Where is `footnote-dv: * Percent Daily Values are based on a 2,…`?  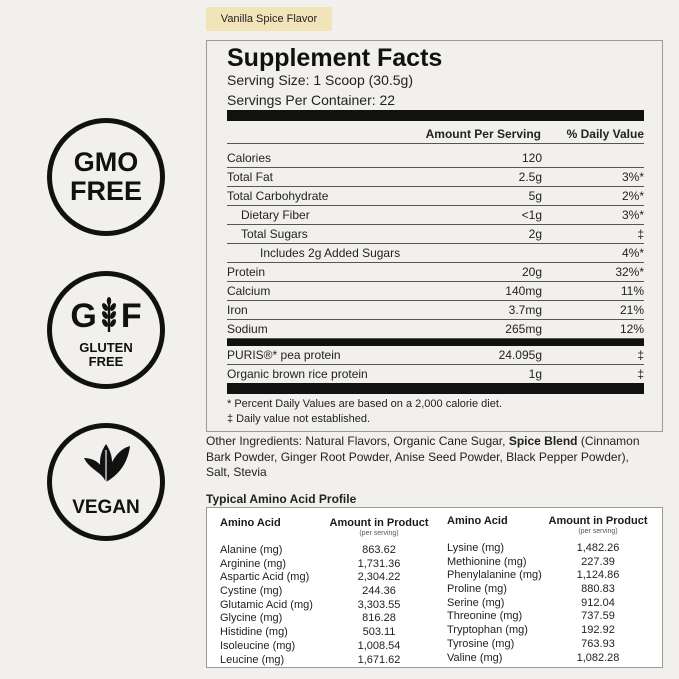
footnote-dv: * Percent Daily Values are based on a 2,… is located at coordinates (364, 404).